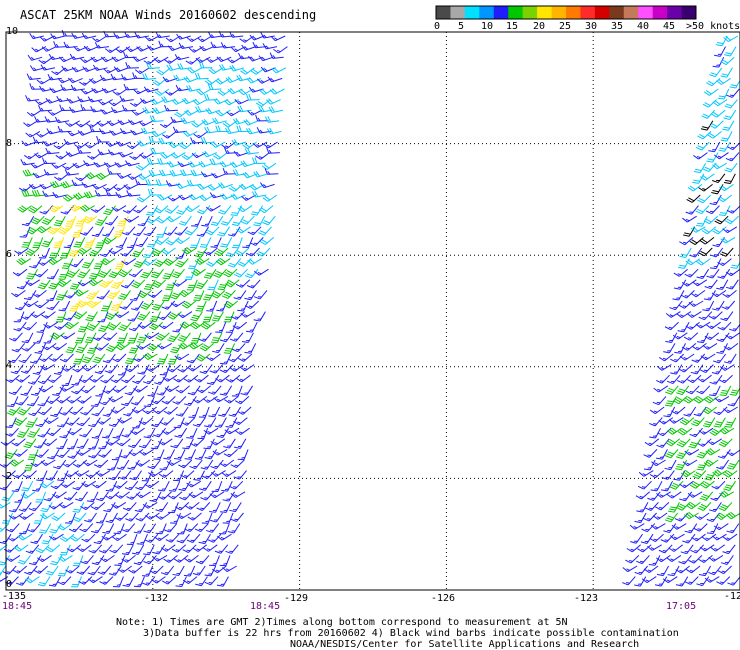 This screenshot has height=650, width=740. I want to click on legend-swatch, so click(617, 12).